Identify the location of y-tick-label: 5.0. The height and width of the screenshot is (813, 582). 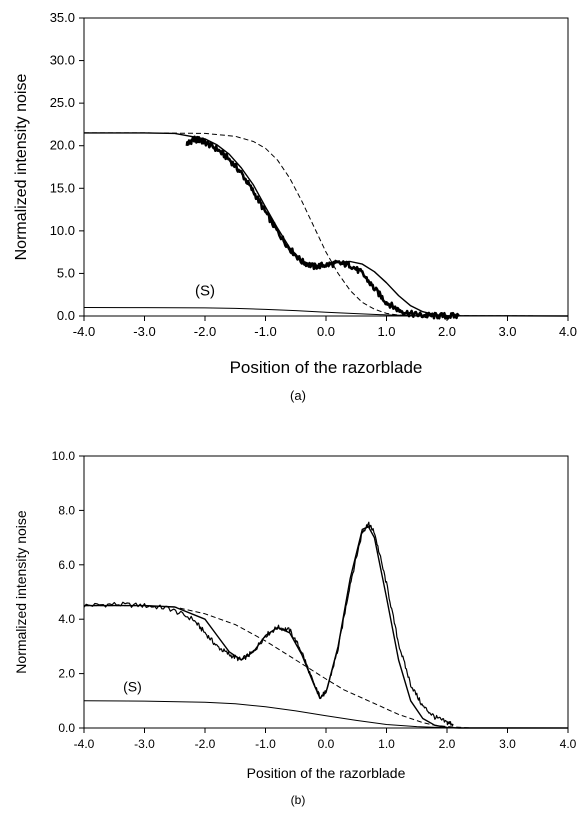
(66, 272).